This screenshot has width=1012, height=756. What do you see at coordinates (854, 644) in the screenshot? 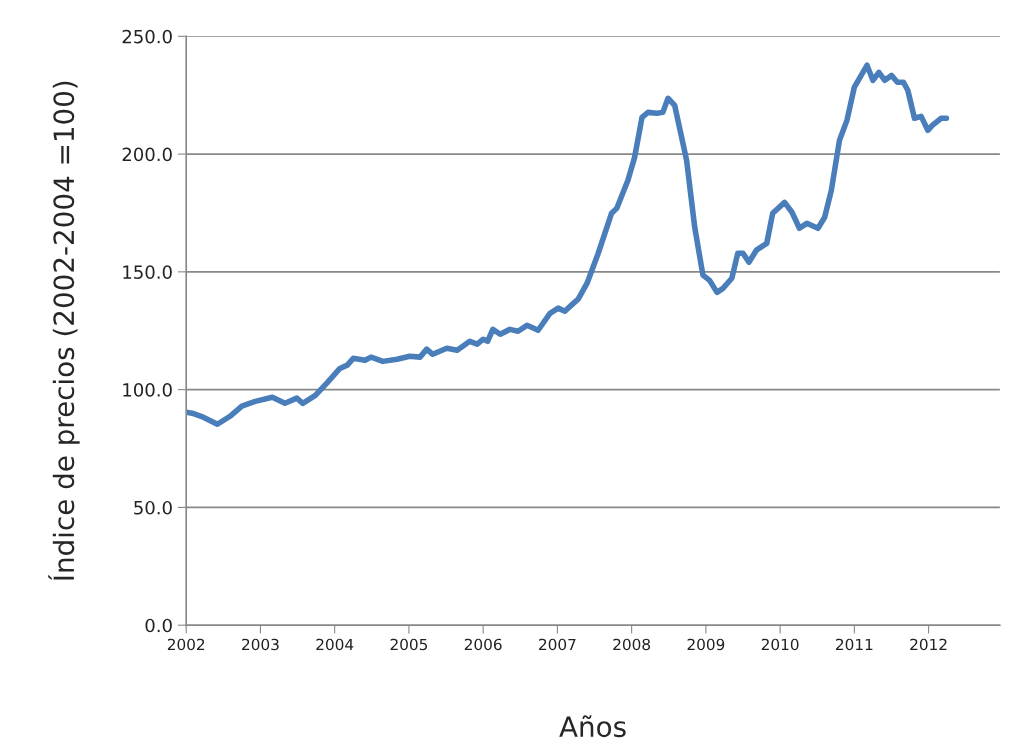
I see `x-tick-label: 2011` at bounding box center [854, 644].